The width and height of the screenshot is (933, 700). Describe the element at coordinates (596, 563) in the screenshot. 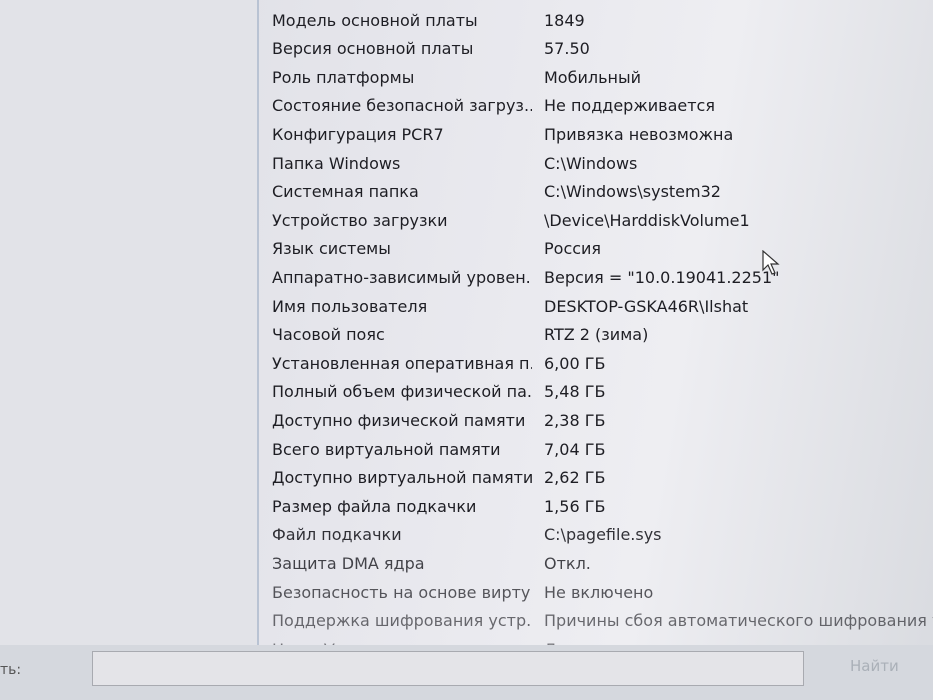

I see `table-row: Защита DMA ядра Откл.` at that location.